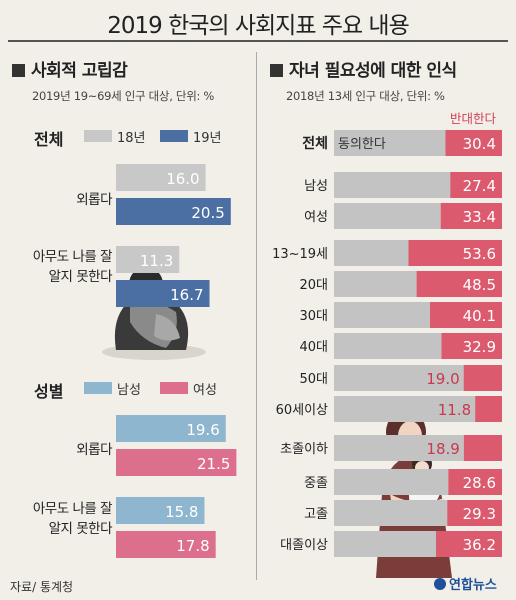  What do you see at coordinates (256, 316) in the screenshot?
I see `column-divider` at bounding box center [256, 316].